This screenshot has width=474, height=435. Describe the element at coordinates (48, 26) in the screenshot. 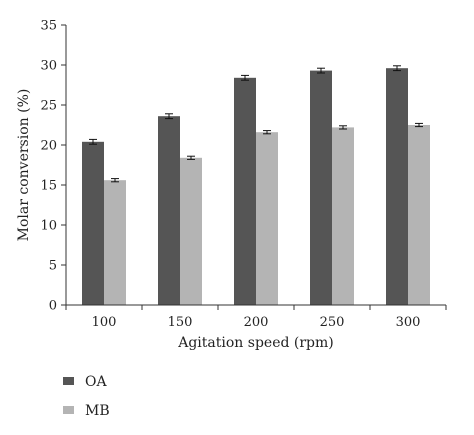

I see `y-tick-label: 35` at that location.